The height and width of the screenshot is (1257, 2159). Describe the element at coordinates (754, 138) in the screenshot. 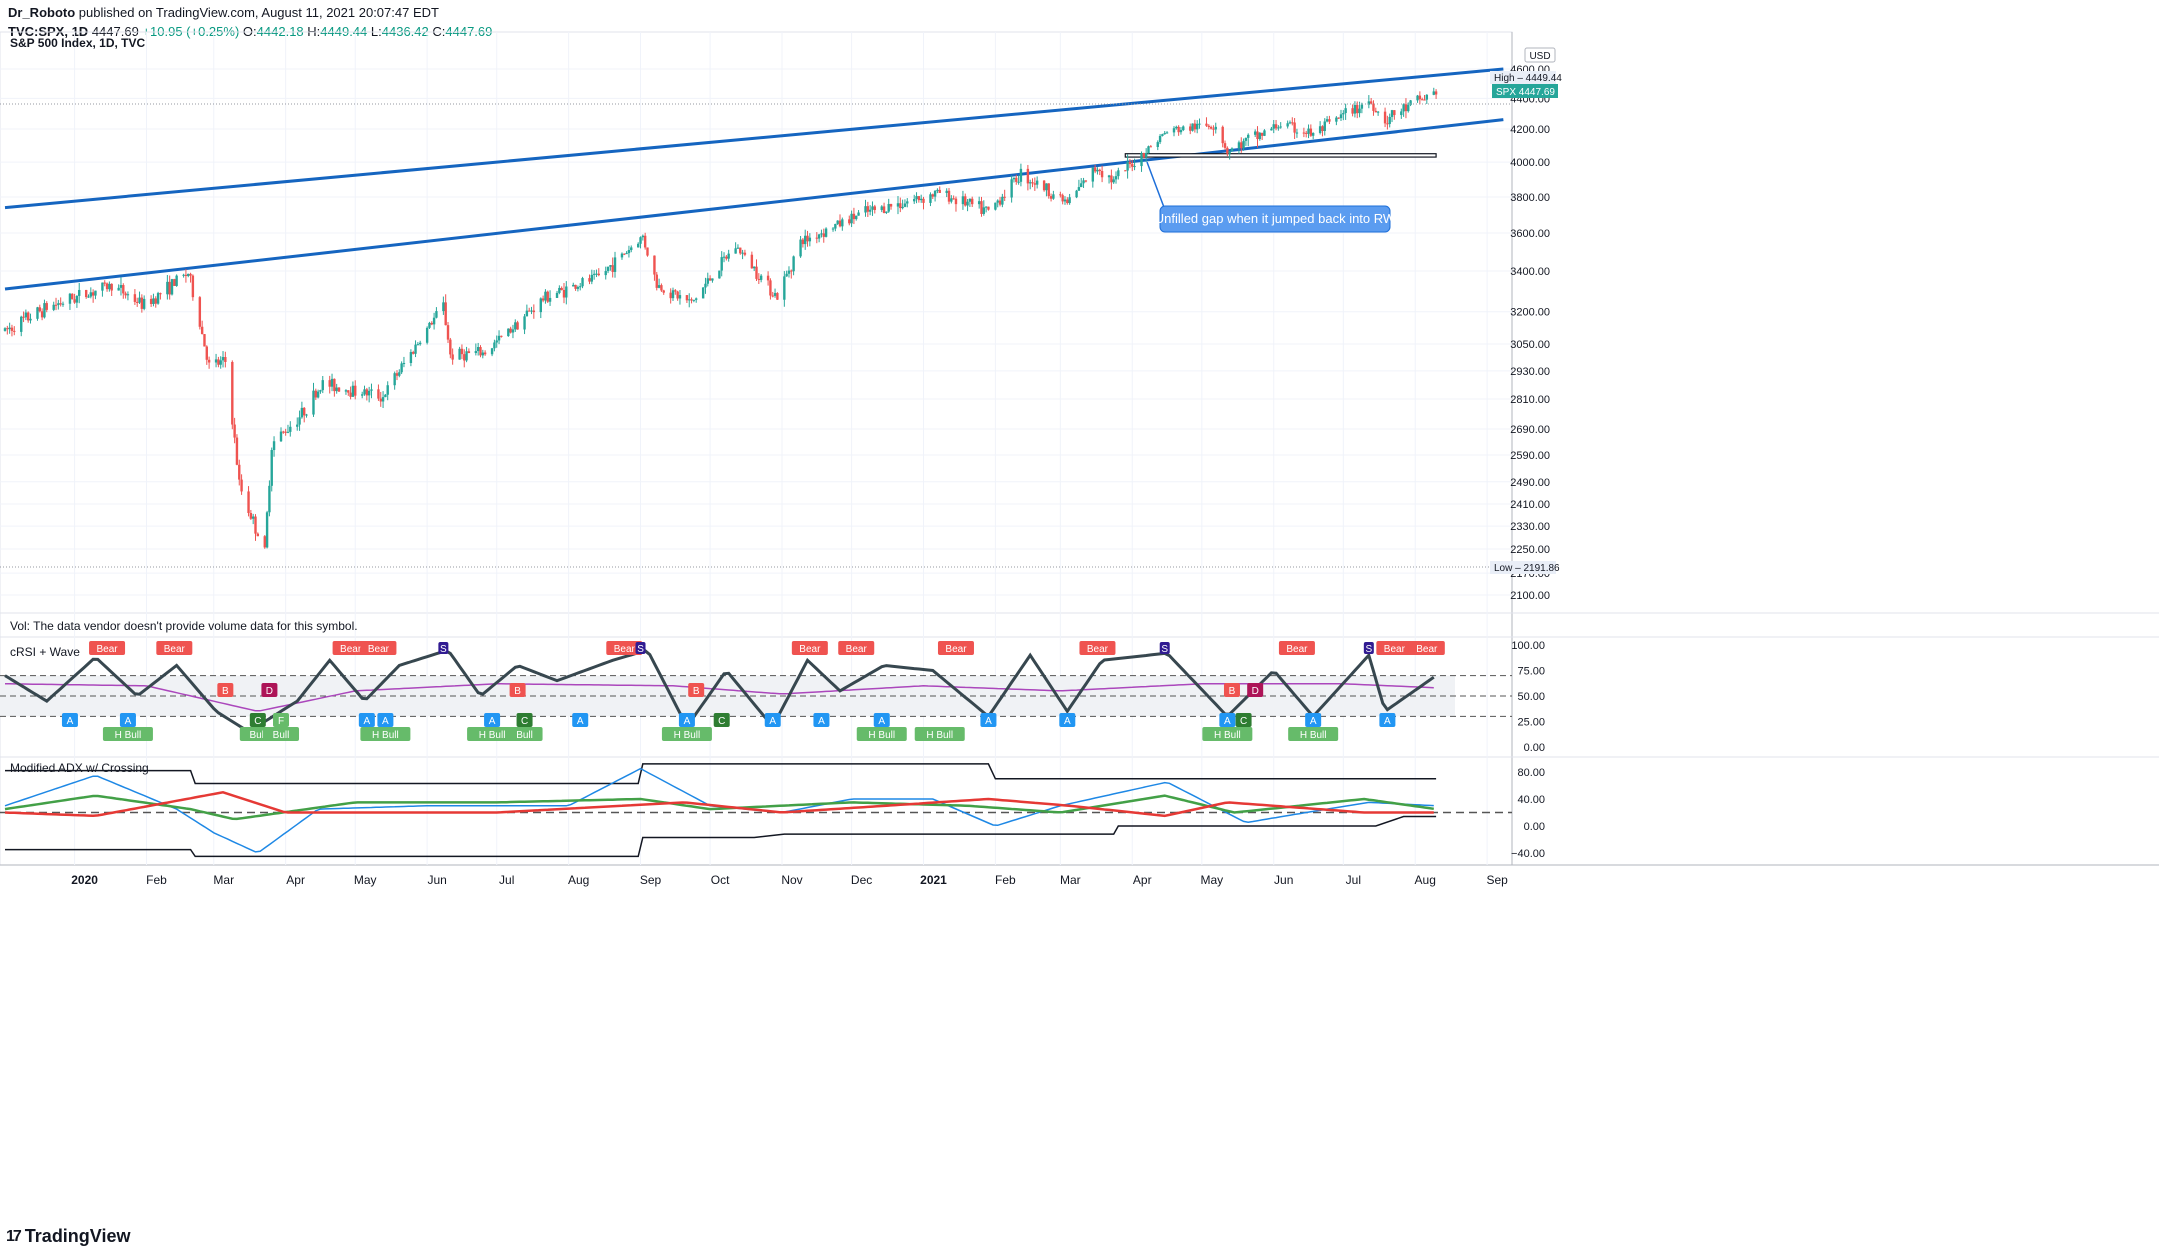

I see `channel-line-upper` at that location.